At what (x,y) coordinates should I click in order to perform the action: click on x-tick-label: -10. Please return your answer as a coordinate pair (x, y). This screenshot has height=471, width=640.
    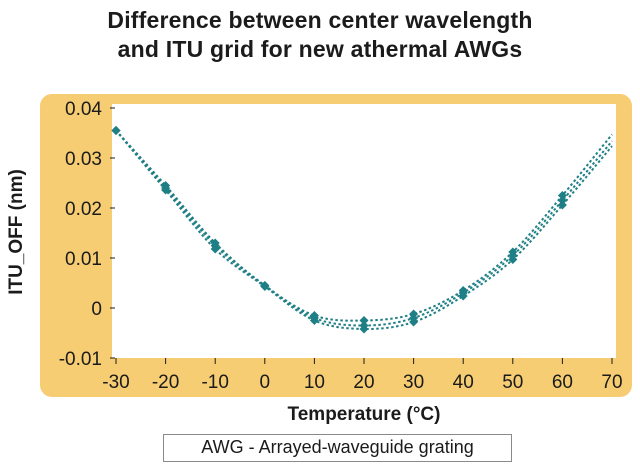
    Looking at the image, I should click on (214, 382).